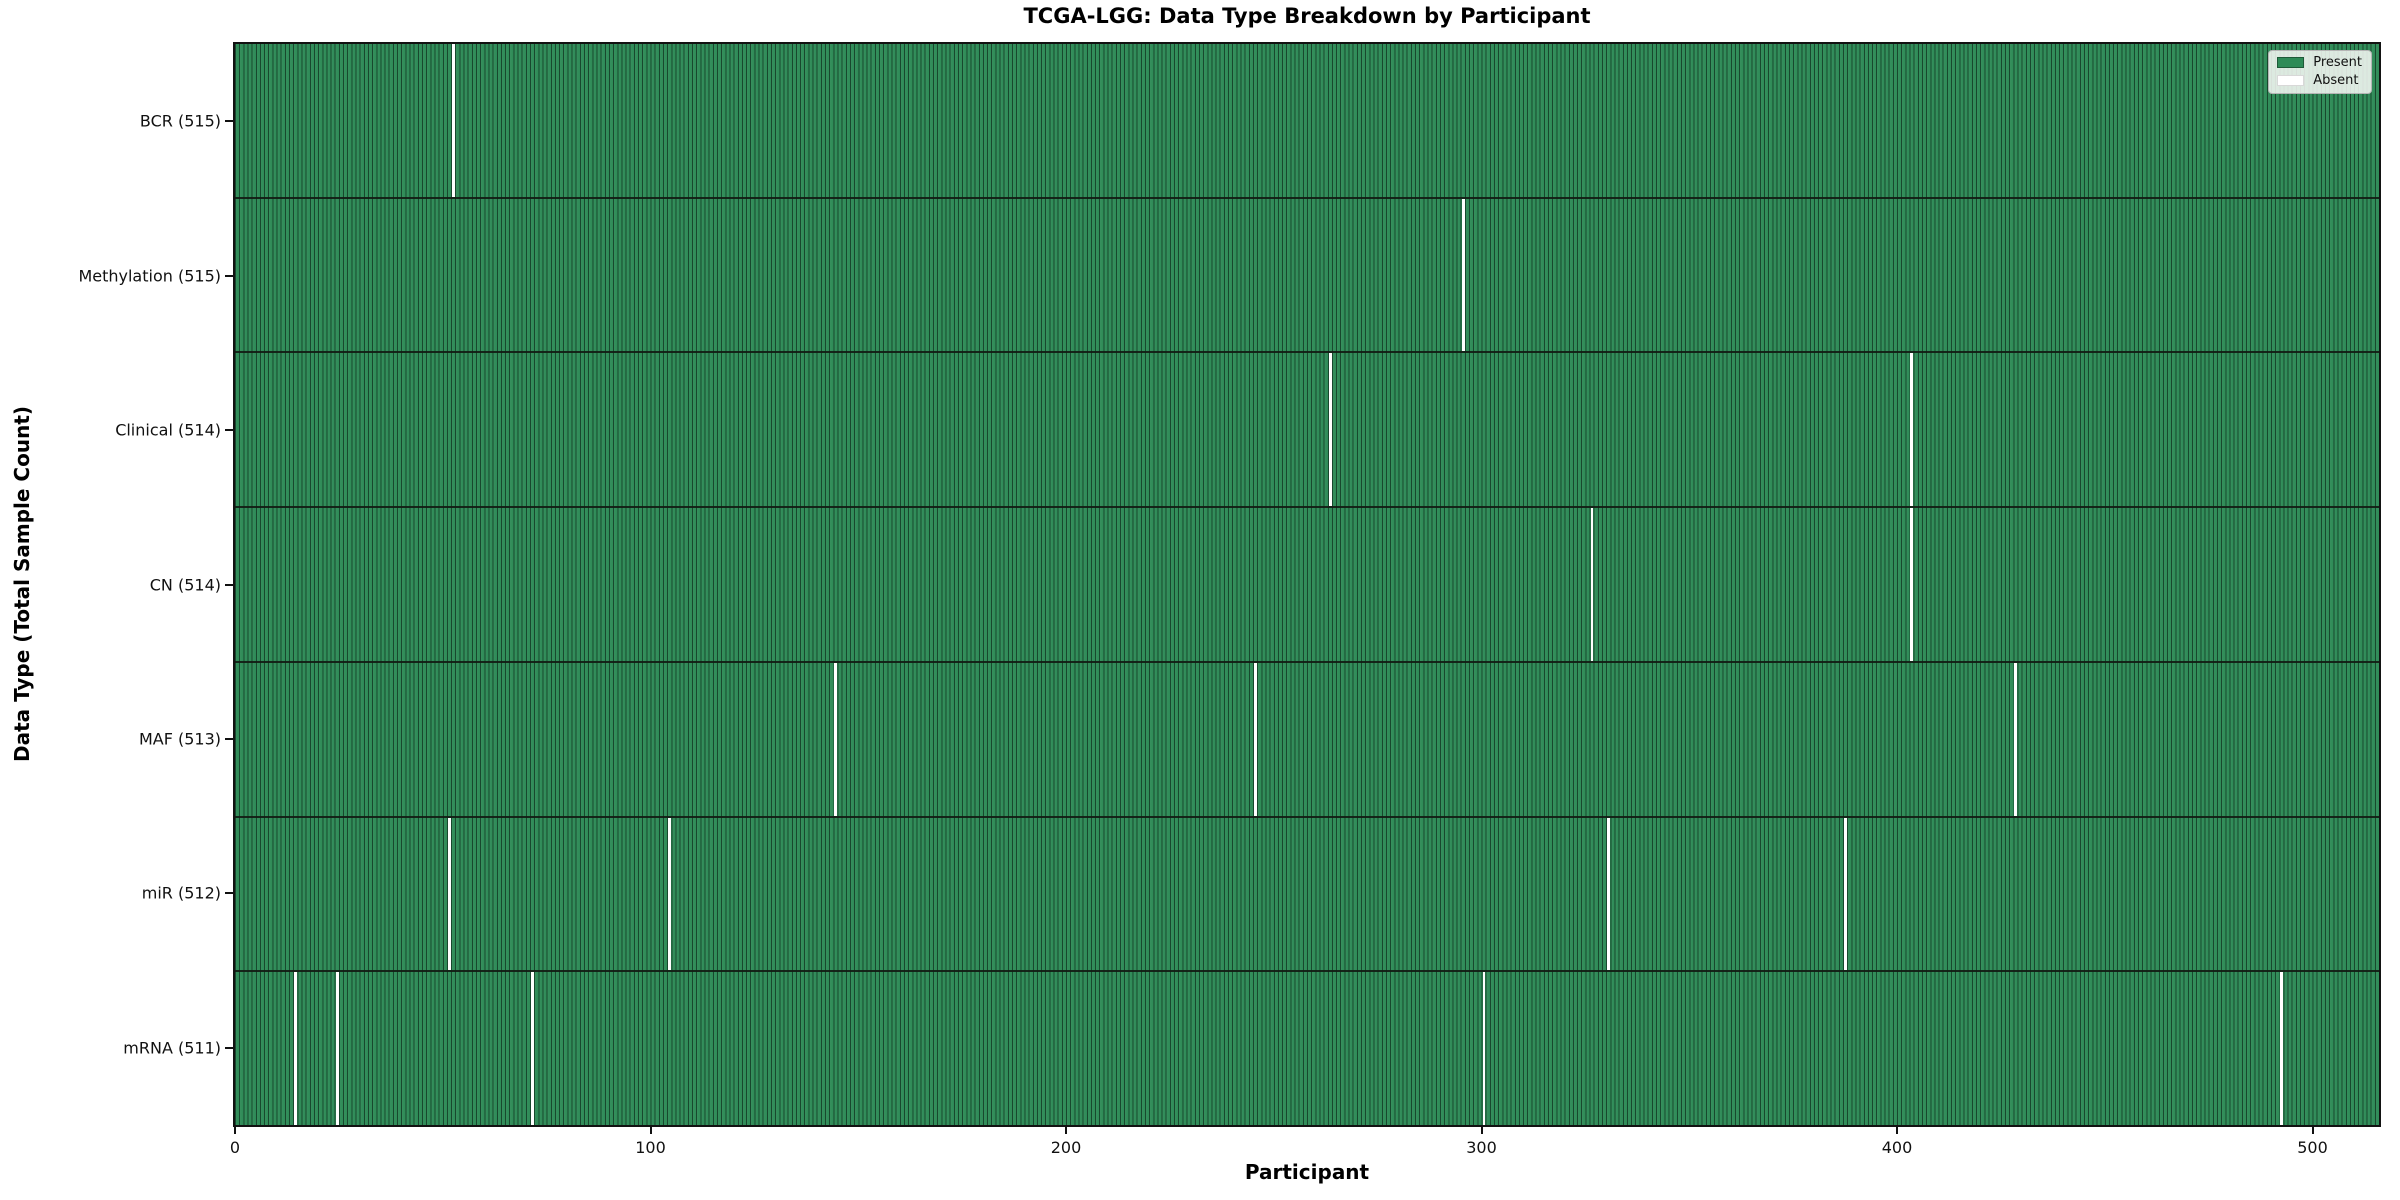 The width and height of the screenshot is (2400, 1200). I want to click on heatmap-row-BCR, so click(1307, 121).